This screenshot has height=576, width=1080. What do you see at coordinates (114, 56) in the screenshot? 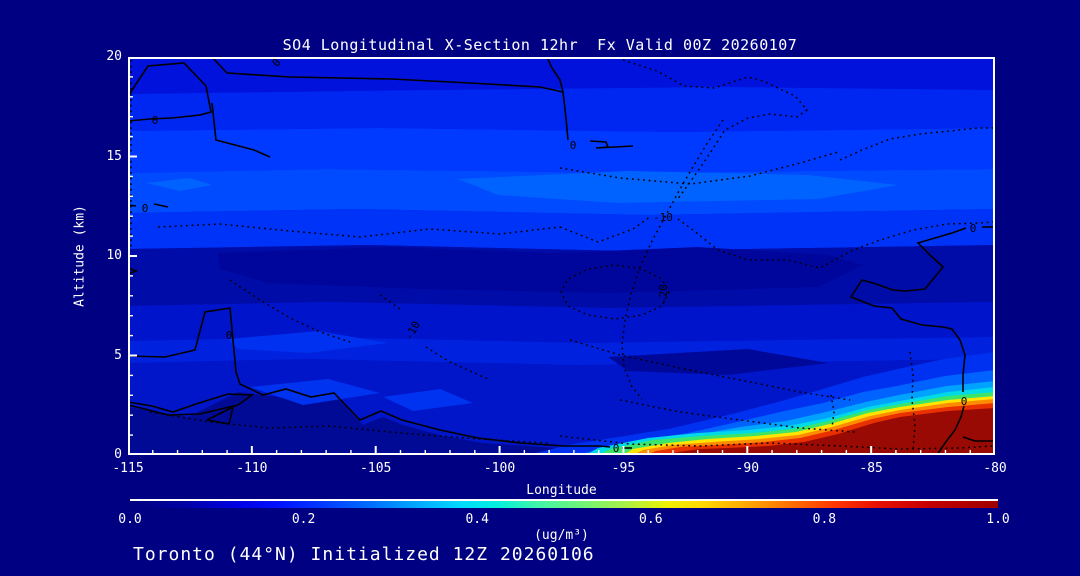
I see `y-tick-label: 20` at bounding box center [114, 56].